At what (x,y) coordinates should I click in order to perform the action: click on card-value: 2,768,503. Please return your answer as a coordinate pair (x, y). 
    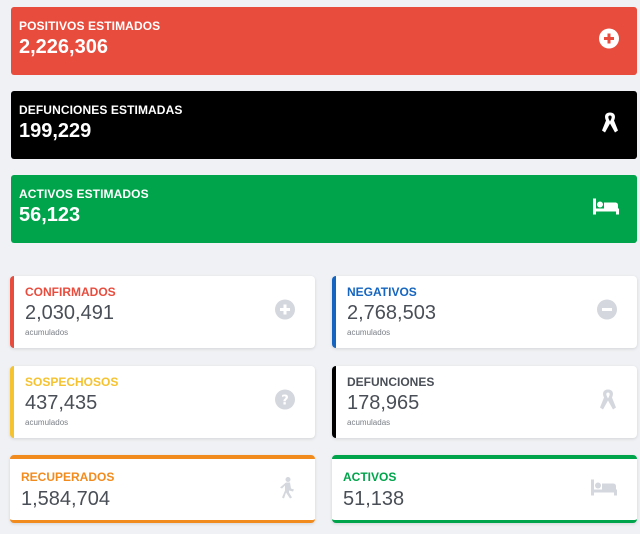
    Looking at the image, I should click on (391, 313).